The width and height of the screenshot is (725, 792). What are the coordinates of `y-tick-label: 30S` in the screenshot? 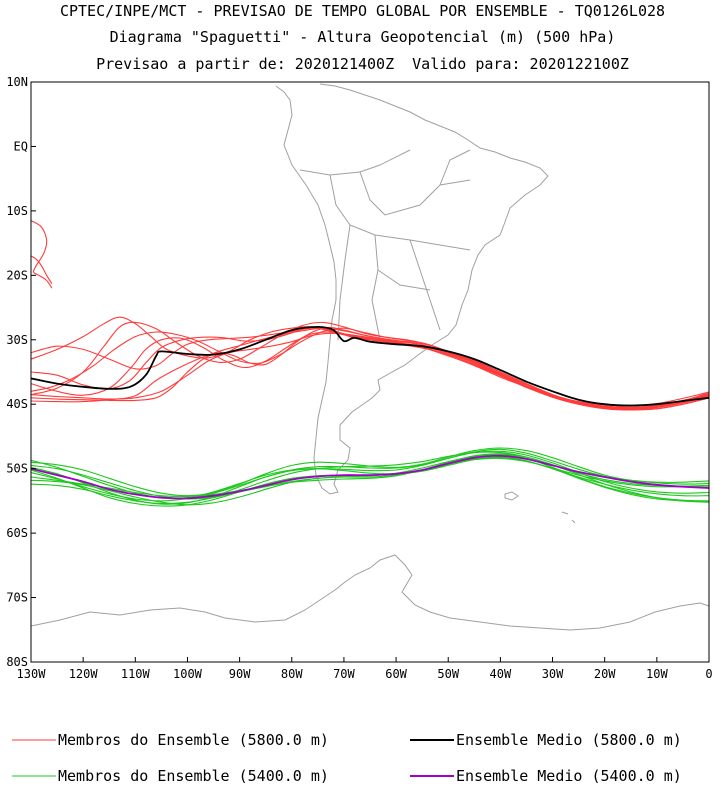 It's located at (17, 340).